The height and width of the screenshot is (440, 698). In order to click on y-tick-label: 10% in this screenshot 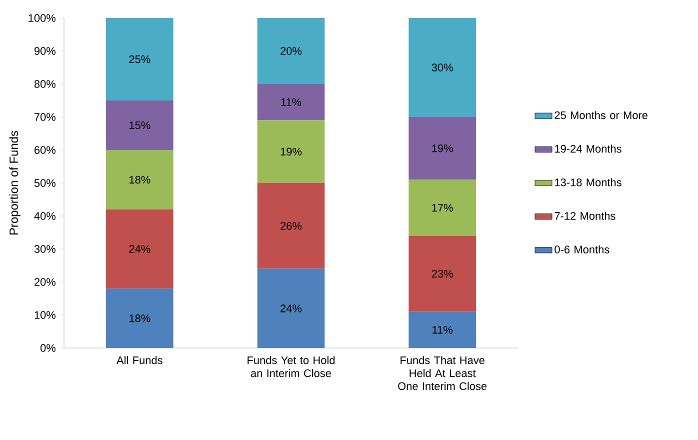, I will do `click(45, 315)`.